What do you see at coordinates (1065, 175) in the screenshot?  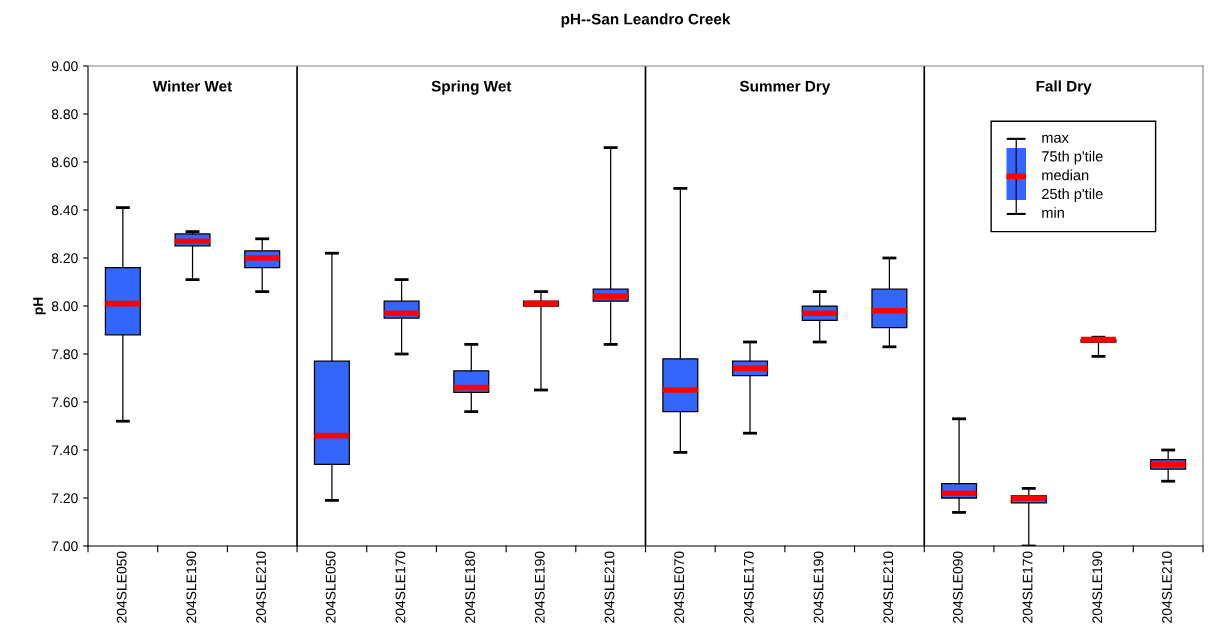 I see `annotation: median` at bounding box center [1065, 175].